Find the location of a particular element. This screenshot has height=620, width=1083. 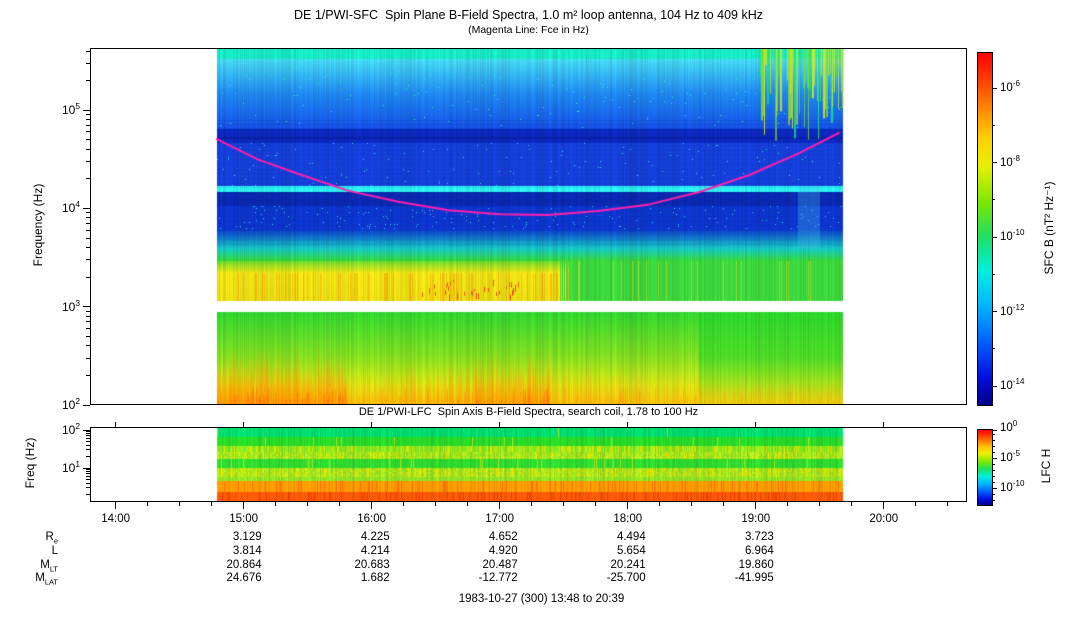

annotation-row-label: Re is located at coordinates (51, 538).